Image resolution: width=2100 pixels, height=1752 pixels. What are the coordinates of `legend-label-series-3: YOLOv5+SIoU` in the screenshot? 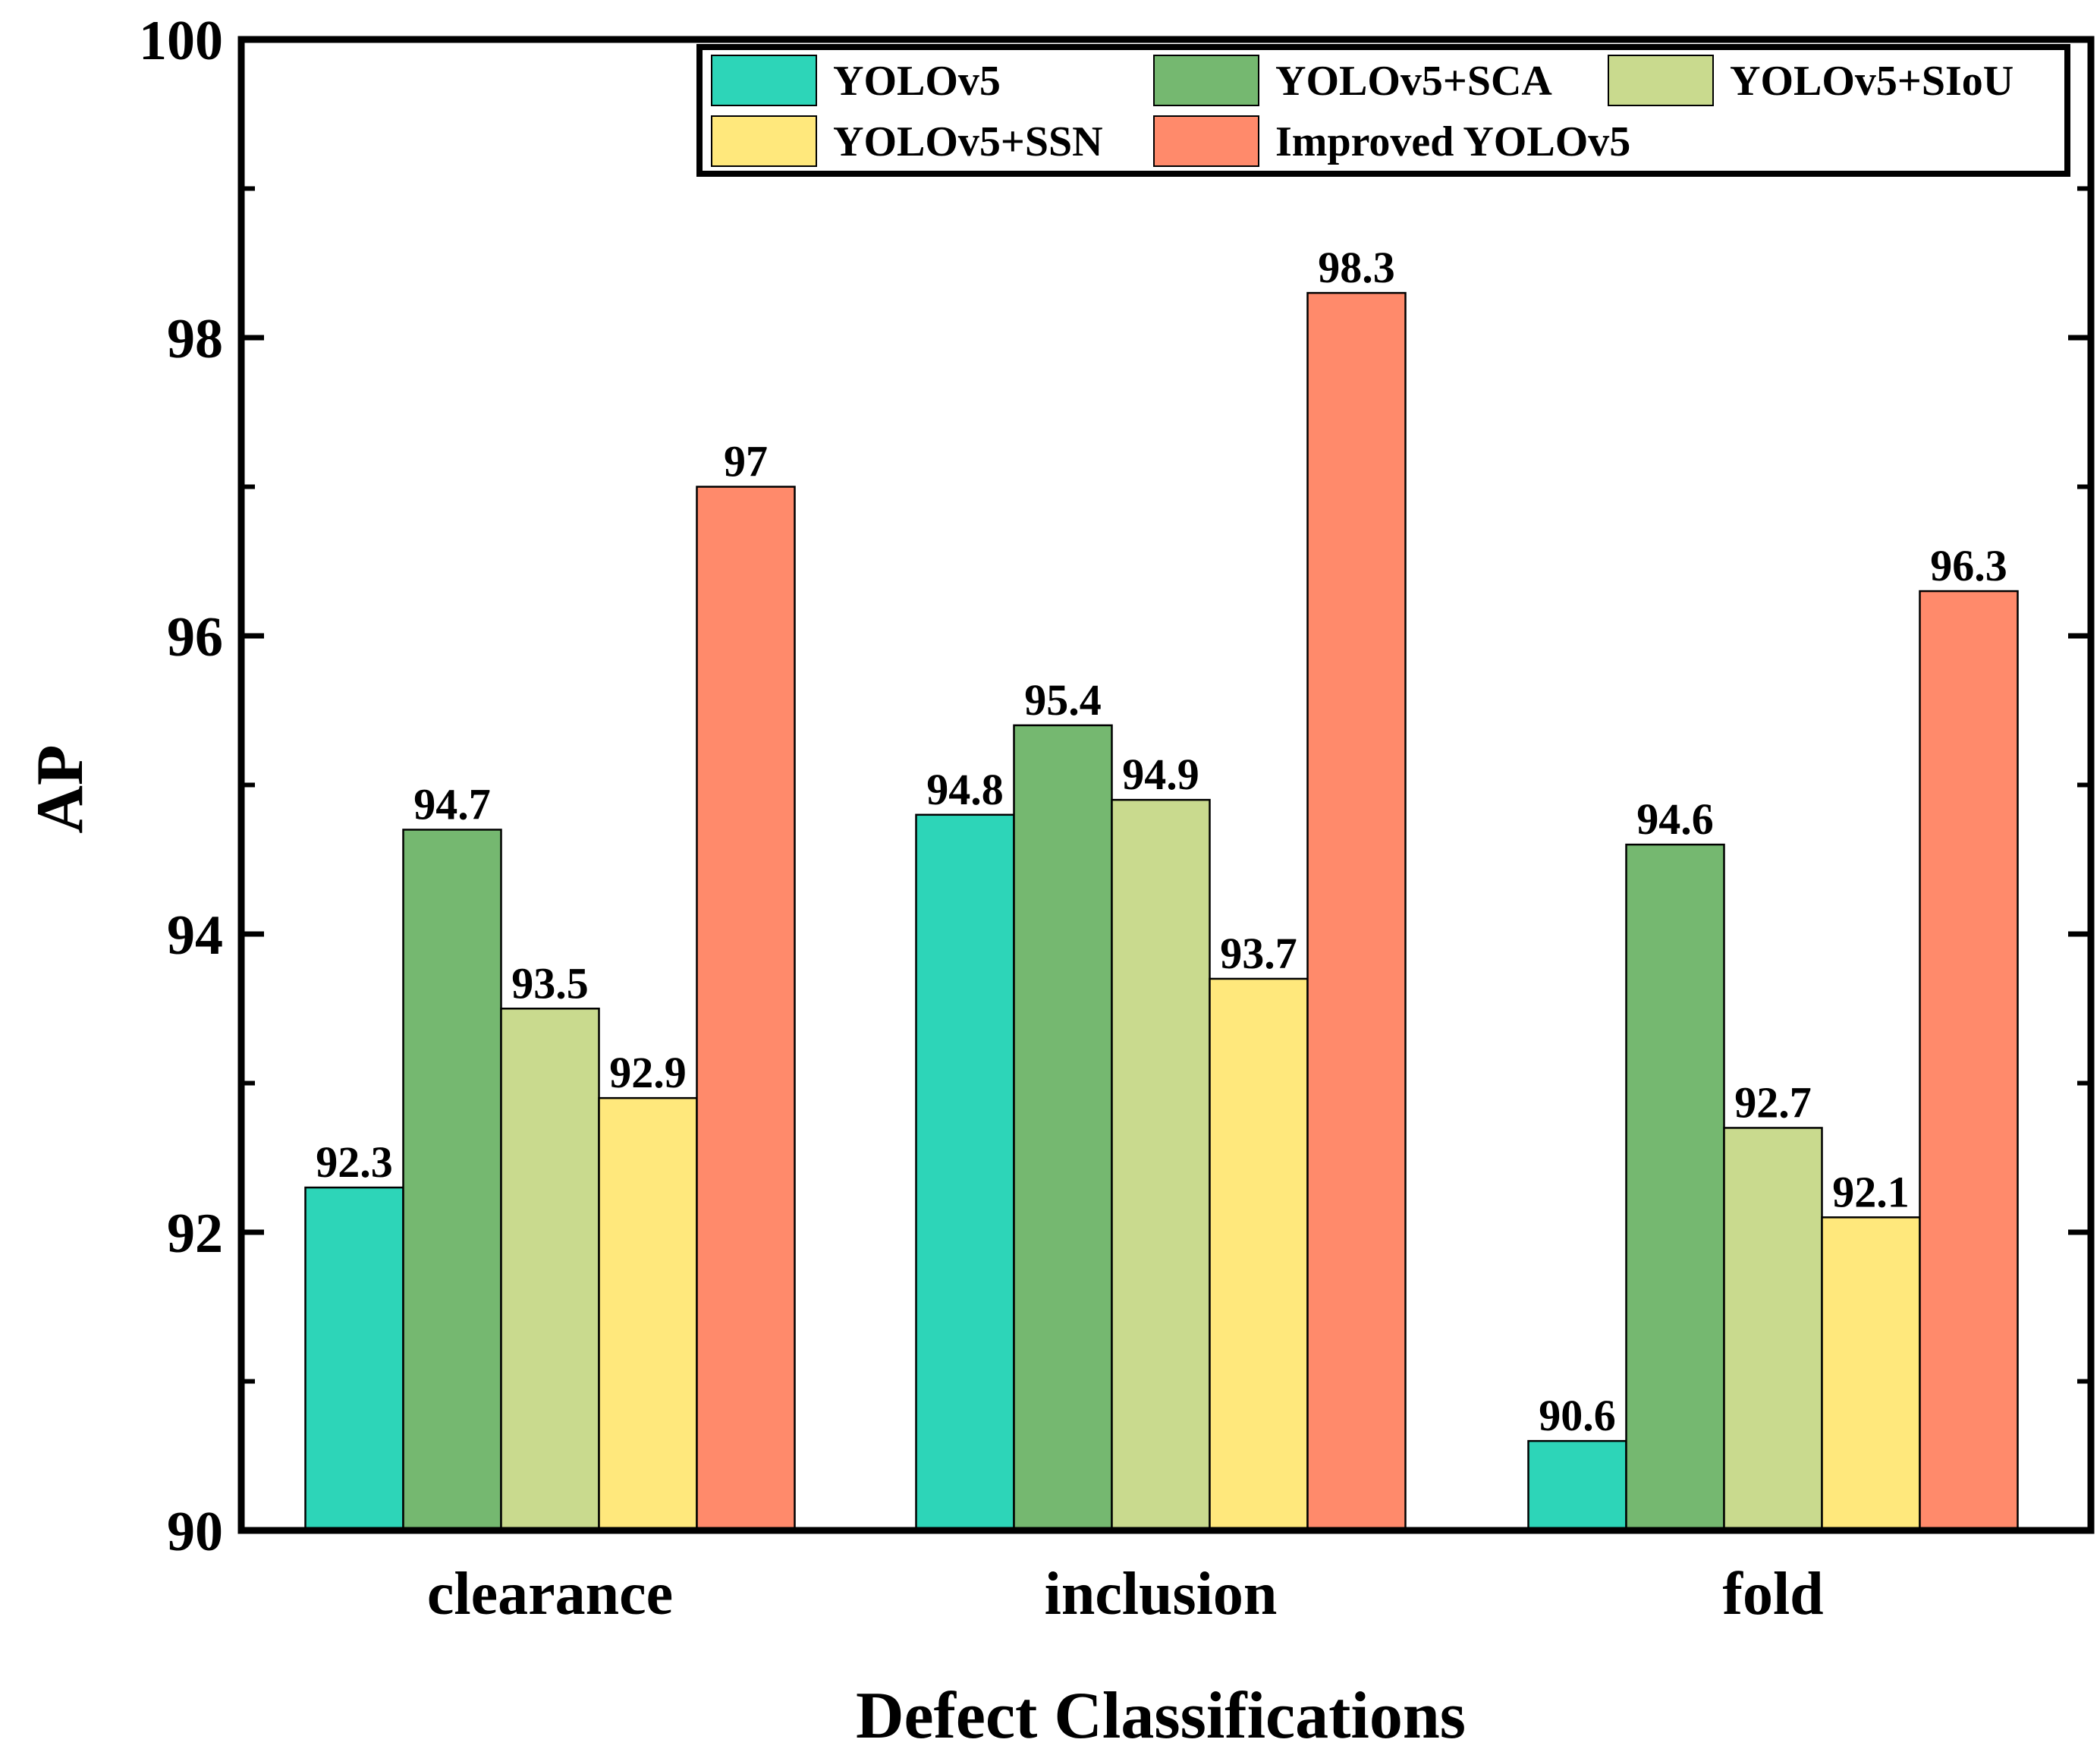 It's located at (1872, 81).